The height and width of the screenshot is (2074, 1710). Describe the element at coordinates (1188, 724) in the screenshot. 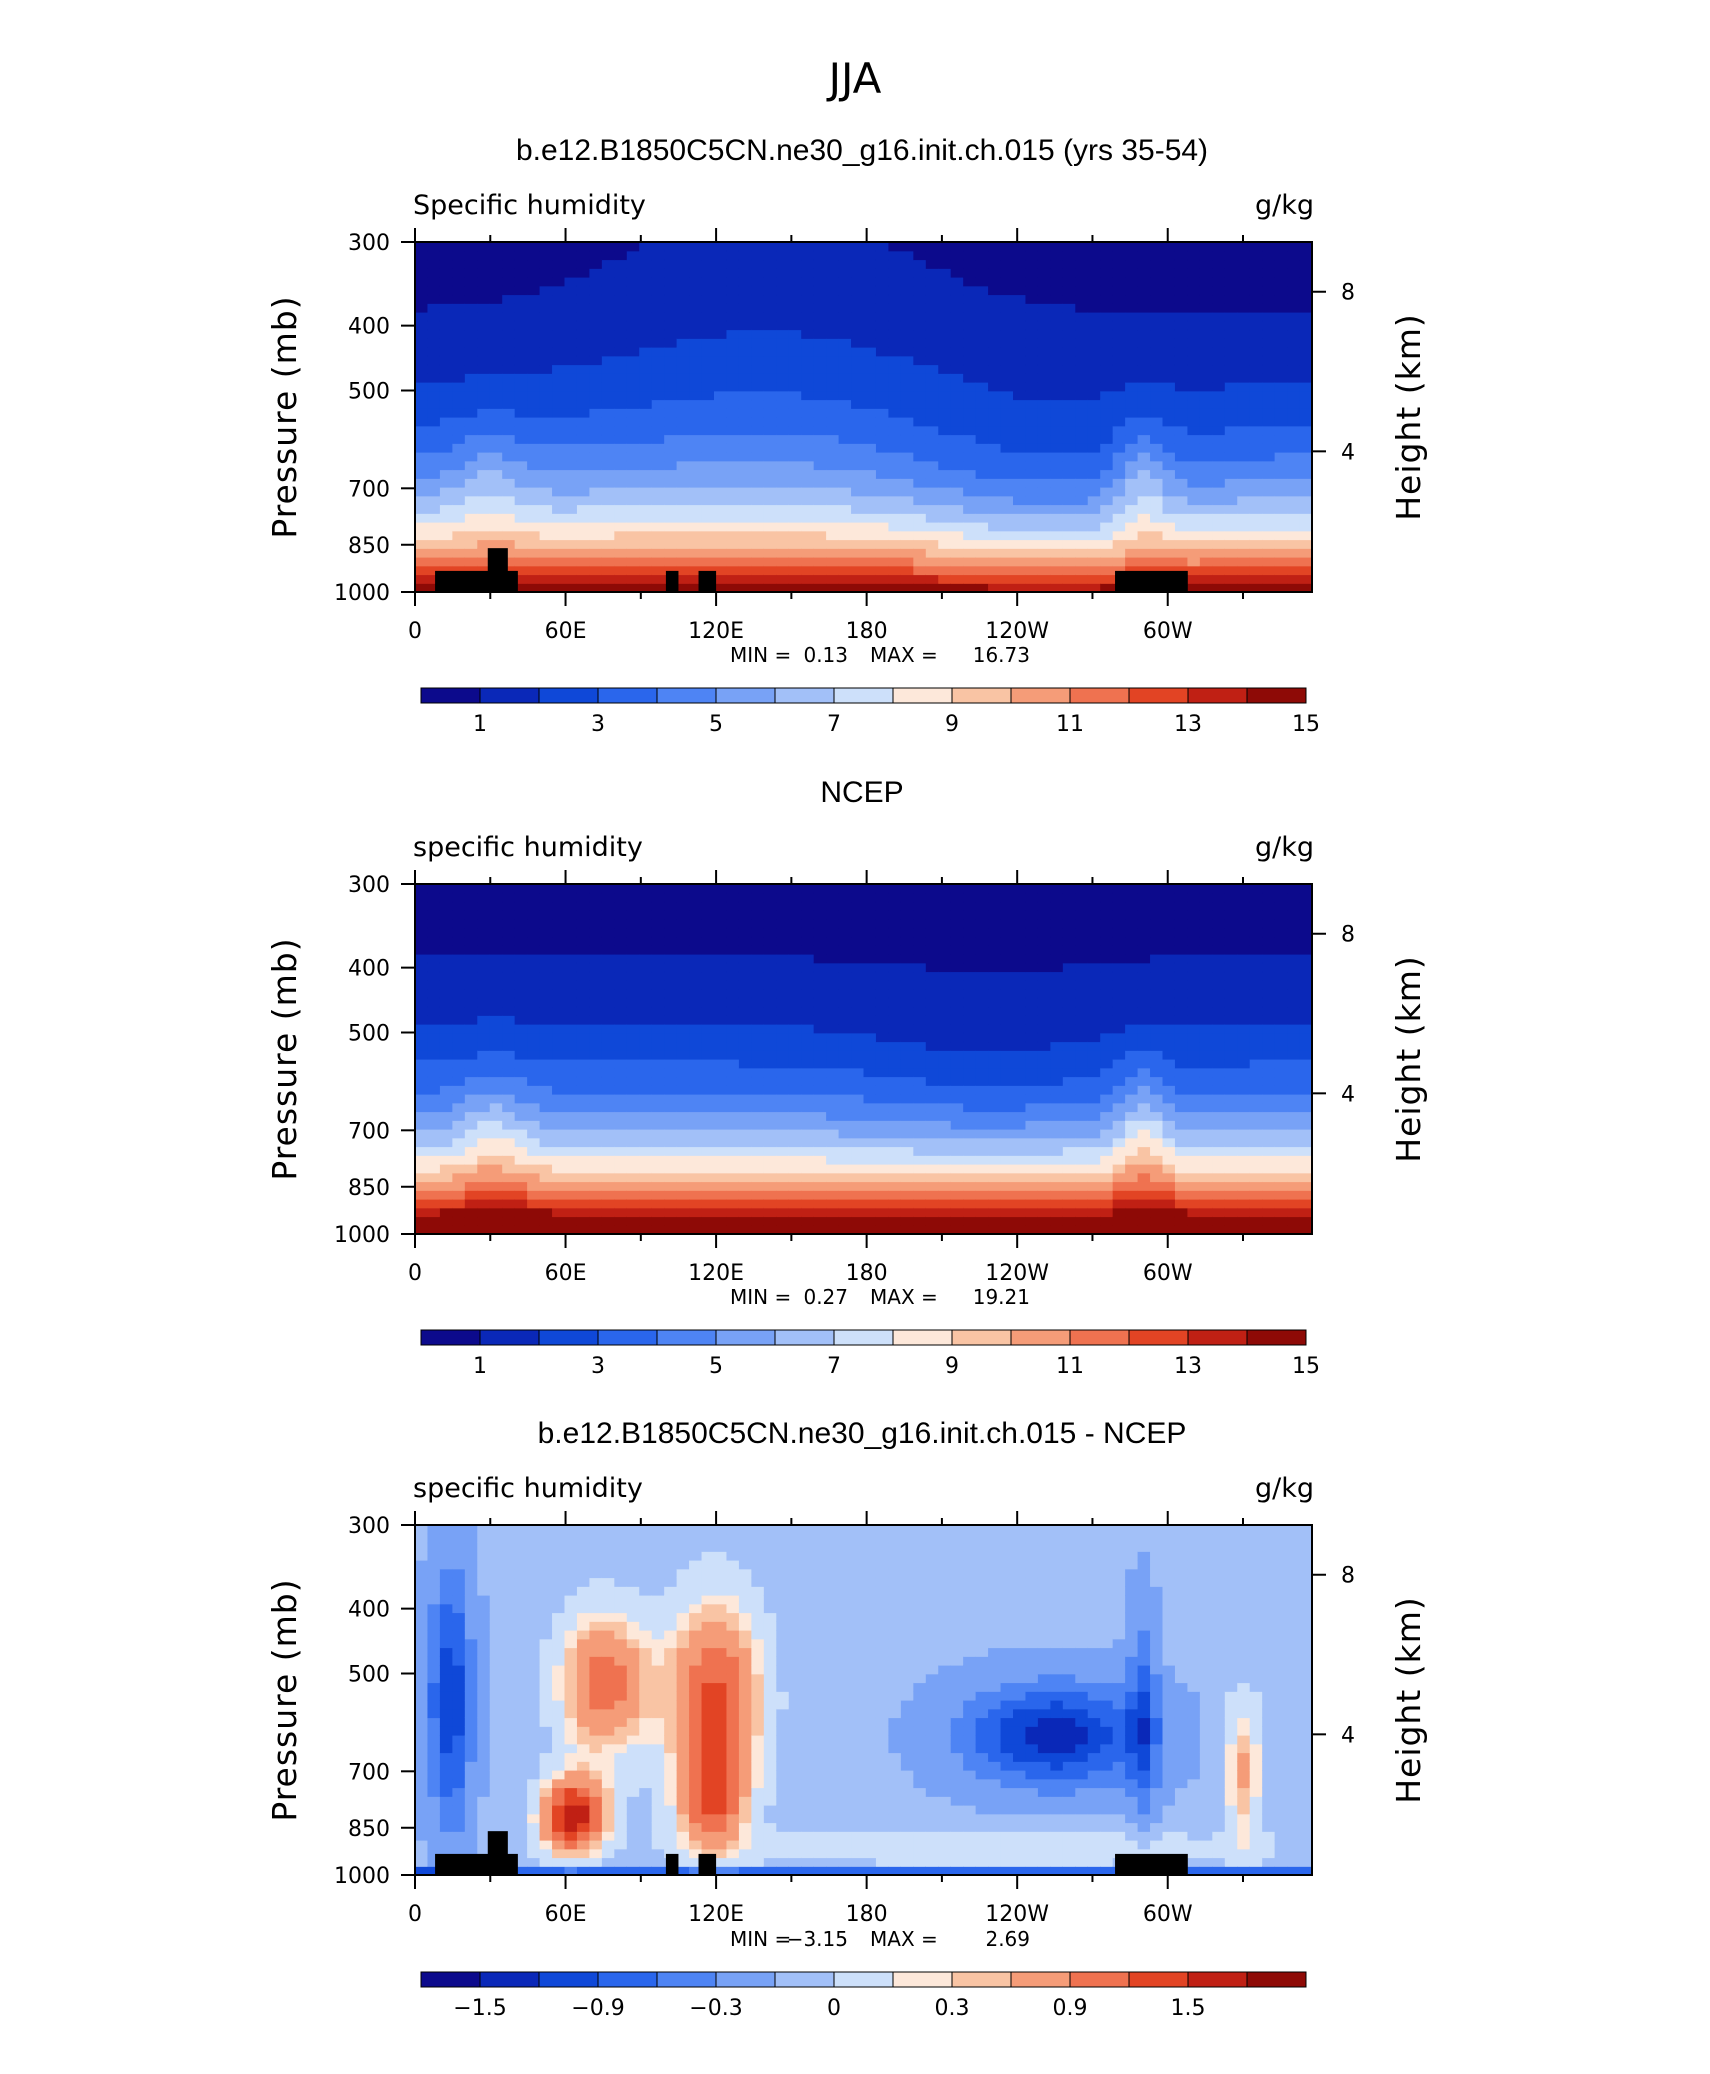

I see `colorbar-label: 13` at that location.